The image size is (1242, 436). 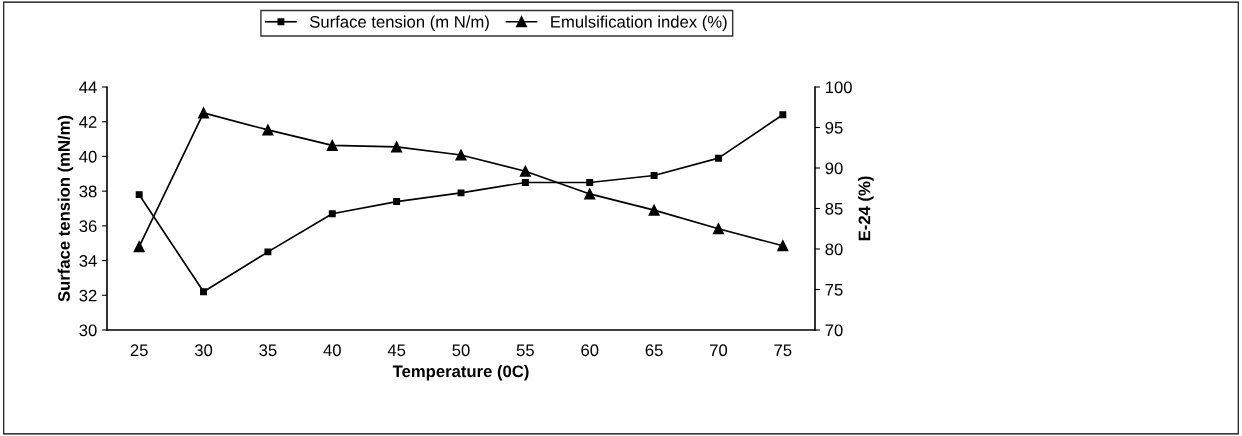 What do you see at coordinates (88, 156) in the screenshot?
I see `y-tick-label: 40` at bounding box center [88, 156].